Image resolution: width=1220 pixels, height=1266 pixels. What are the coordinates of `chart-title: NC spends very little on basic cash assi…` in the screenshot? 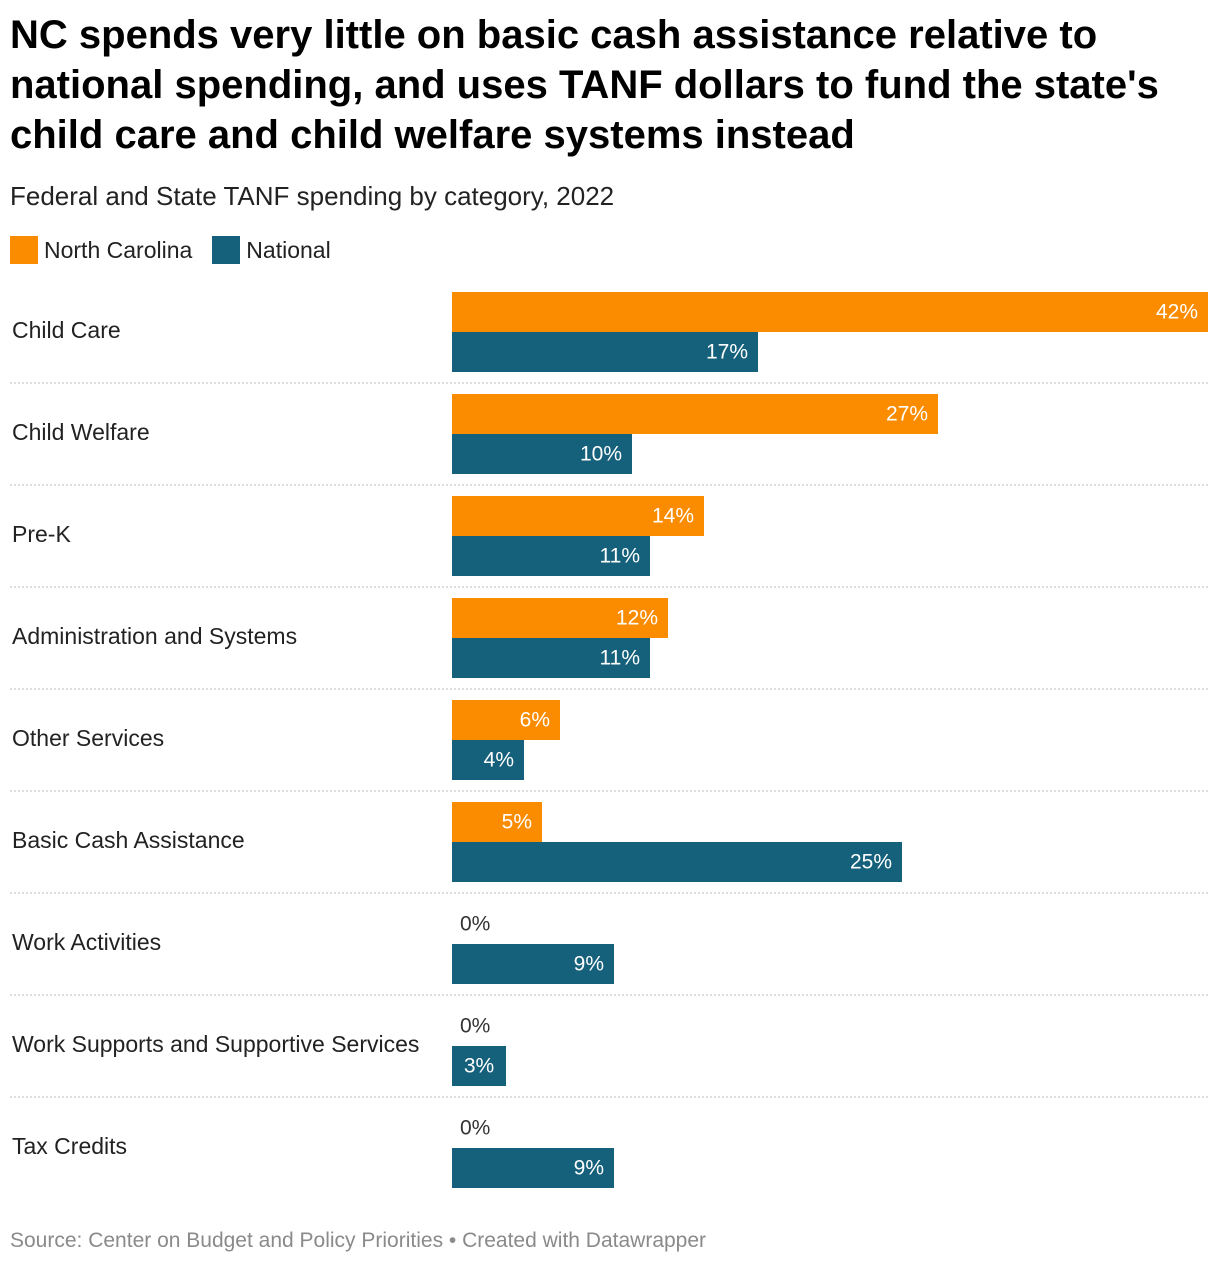 It's located at (584, 85).